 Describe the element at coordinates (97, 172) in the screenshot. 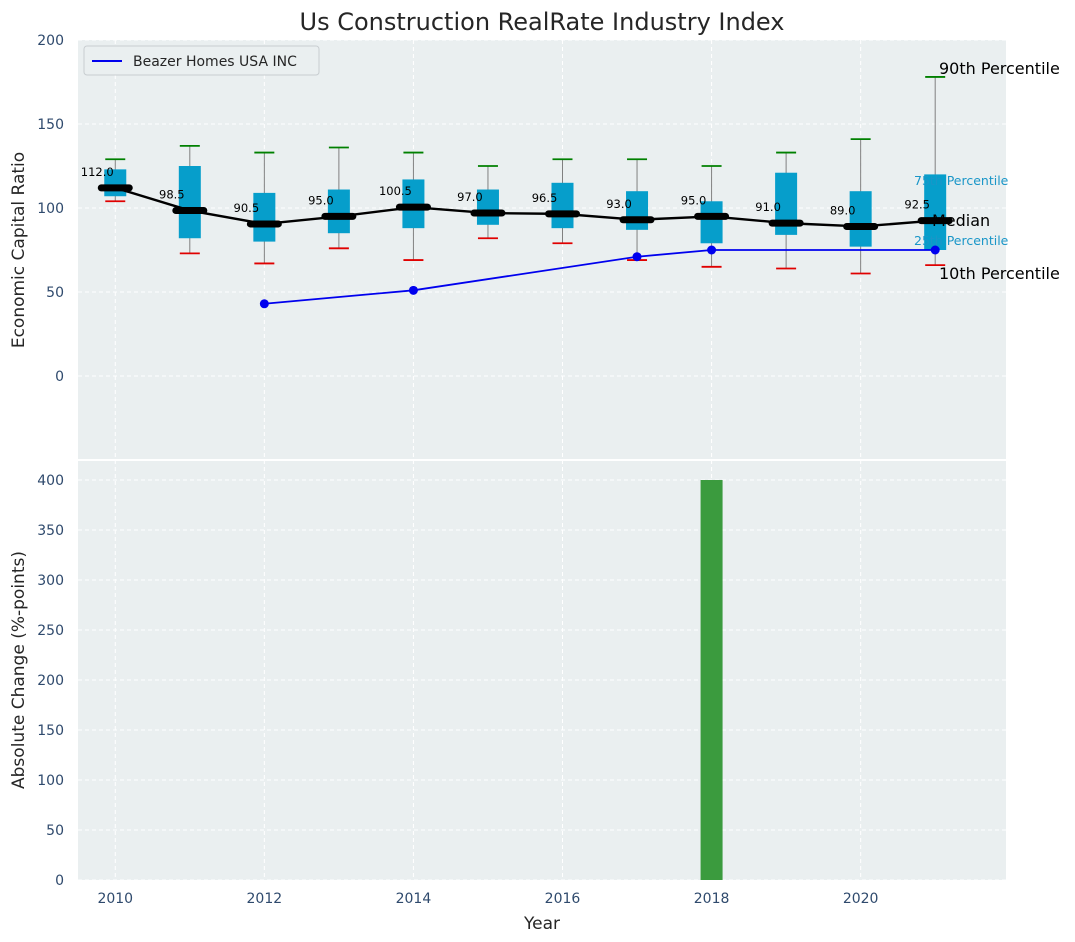

I see `median-data-label: 112.0` at that location.